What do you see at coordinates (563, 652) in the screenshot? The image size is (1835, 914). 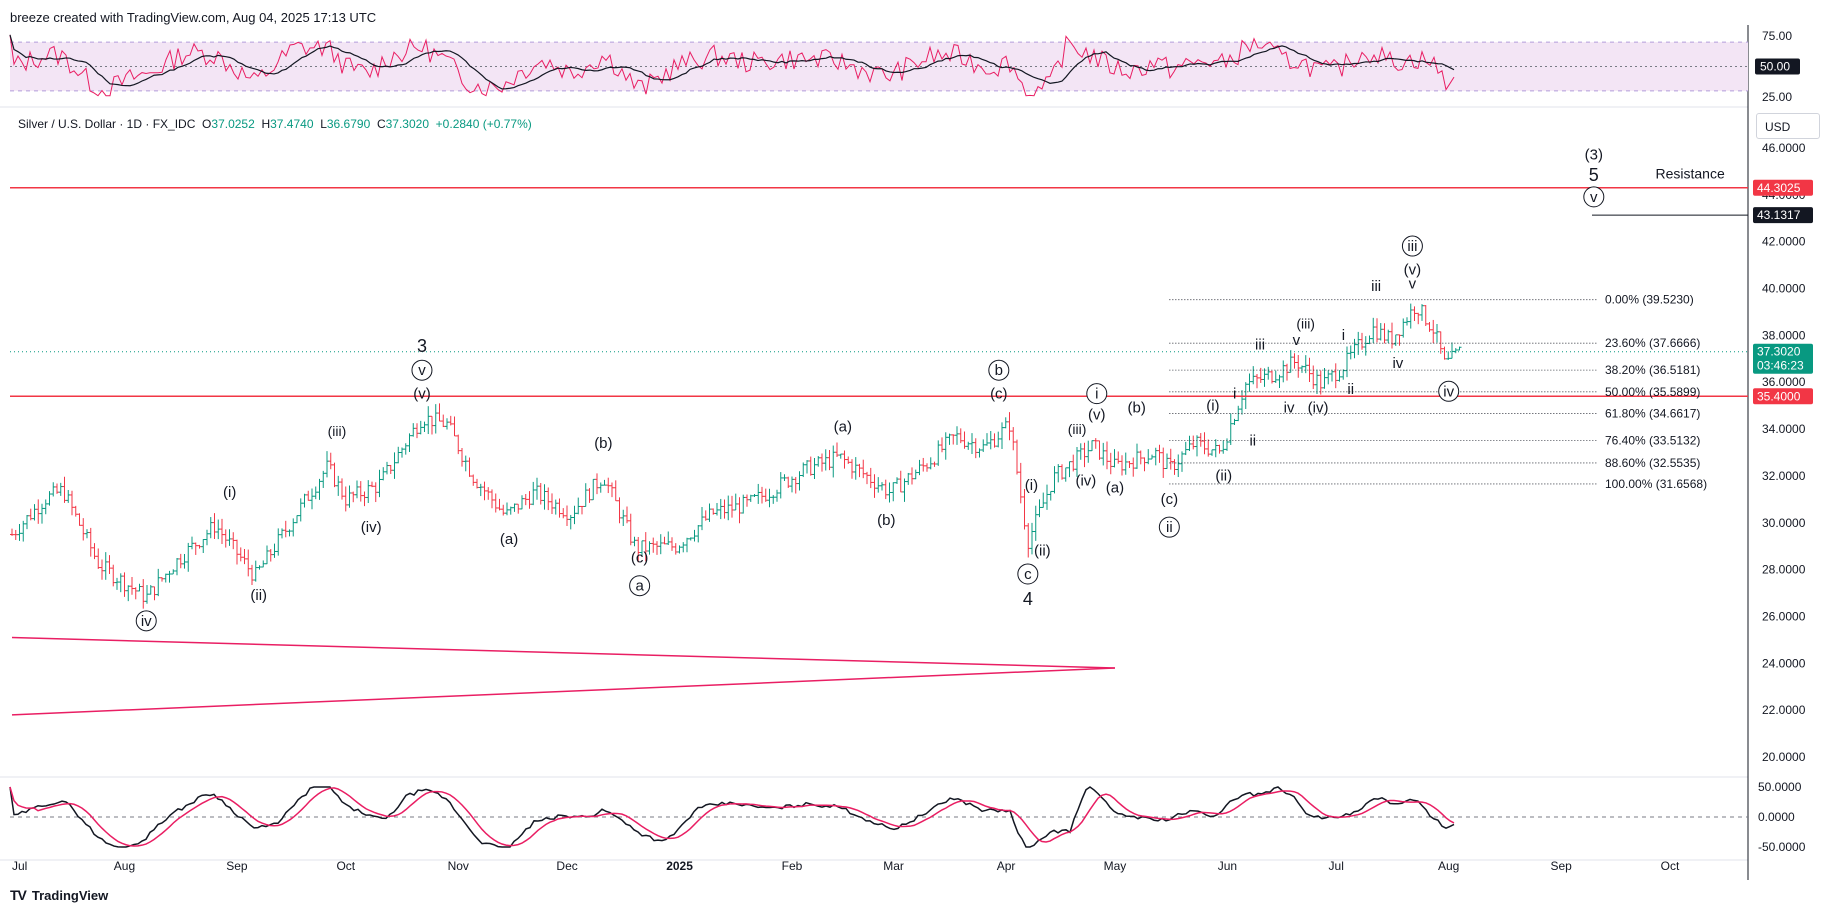 I see `triangle-upper-line` at bounding box center [563, 652].